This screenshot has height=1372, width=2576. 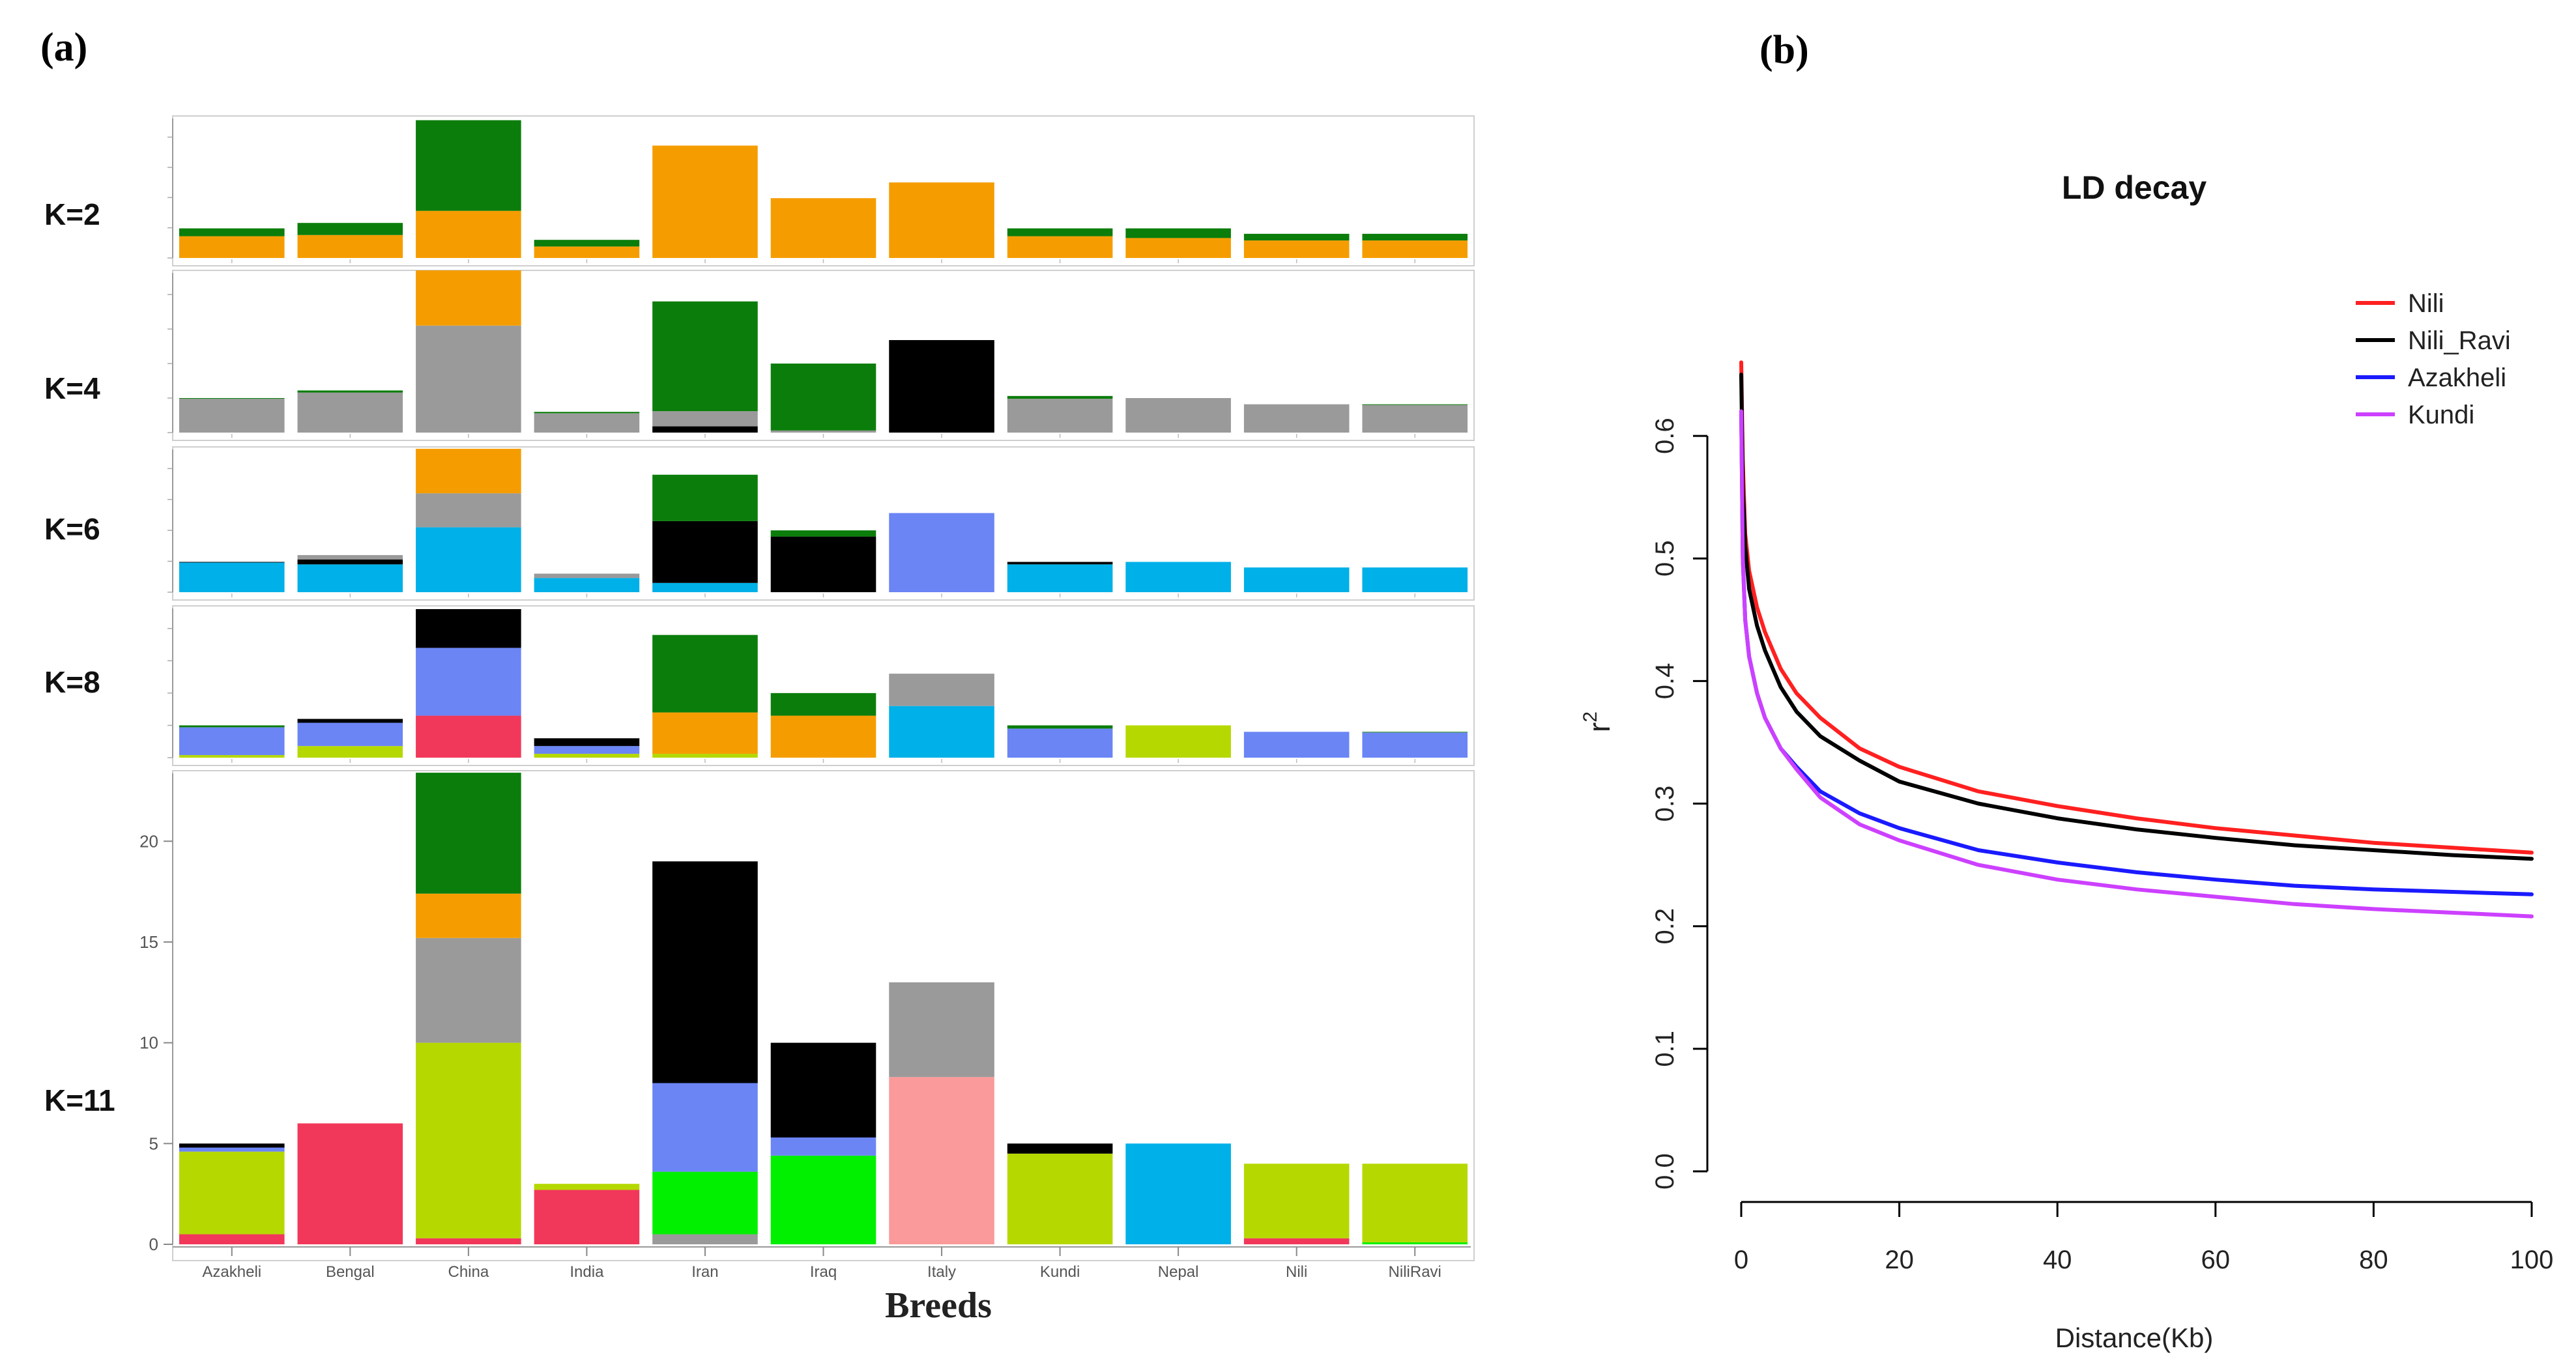 I want to click on facet-k8: K=8, so click(x=759, y=685).